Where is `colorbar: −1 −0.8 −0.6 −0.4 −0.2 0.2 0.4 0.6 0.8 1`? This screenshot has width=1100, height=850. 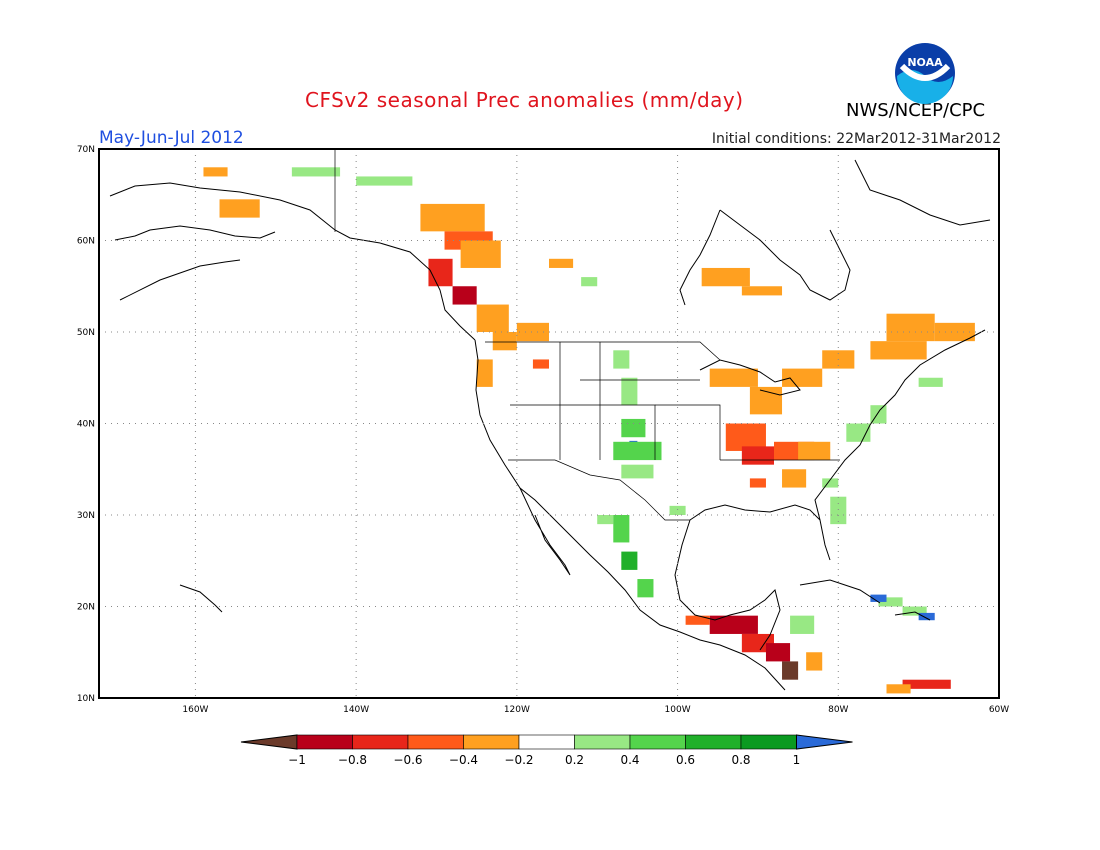
colorbar: −1 −0.8 −0.6 −0.4 −0.2 0.2 0.4 0.6 0.8 1 is located at coordinates (546, 750).